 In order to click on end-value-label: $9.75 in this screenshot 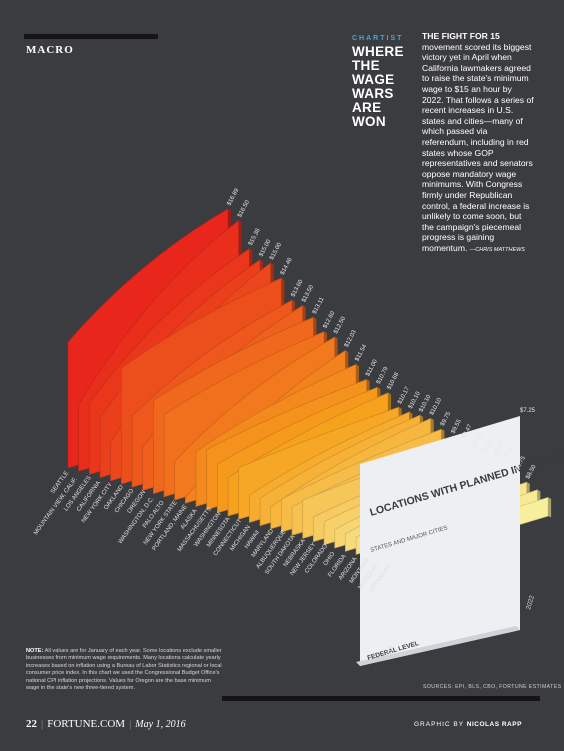, I will do `click(446, 419)`.